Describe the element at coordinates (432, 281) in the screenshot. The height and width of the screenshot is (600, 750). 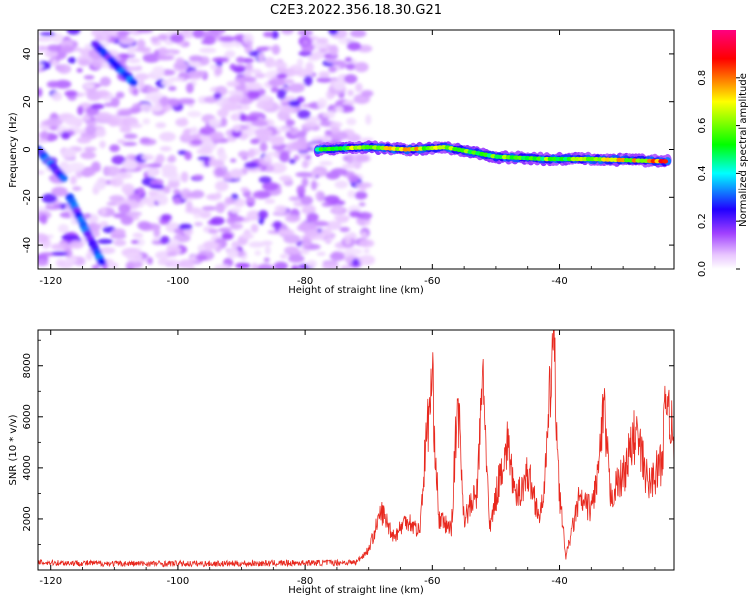
I see `spectrogram-x-tick-label: -60` at that location.